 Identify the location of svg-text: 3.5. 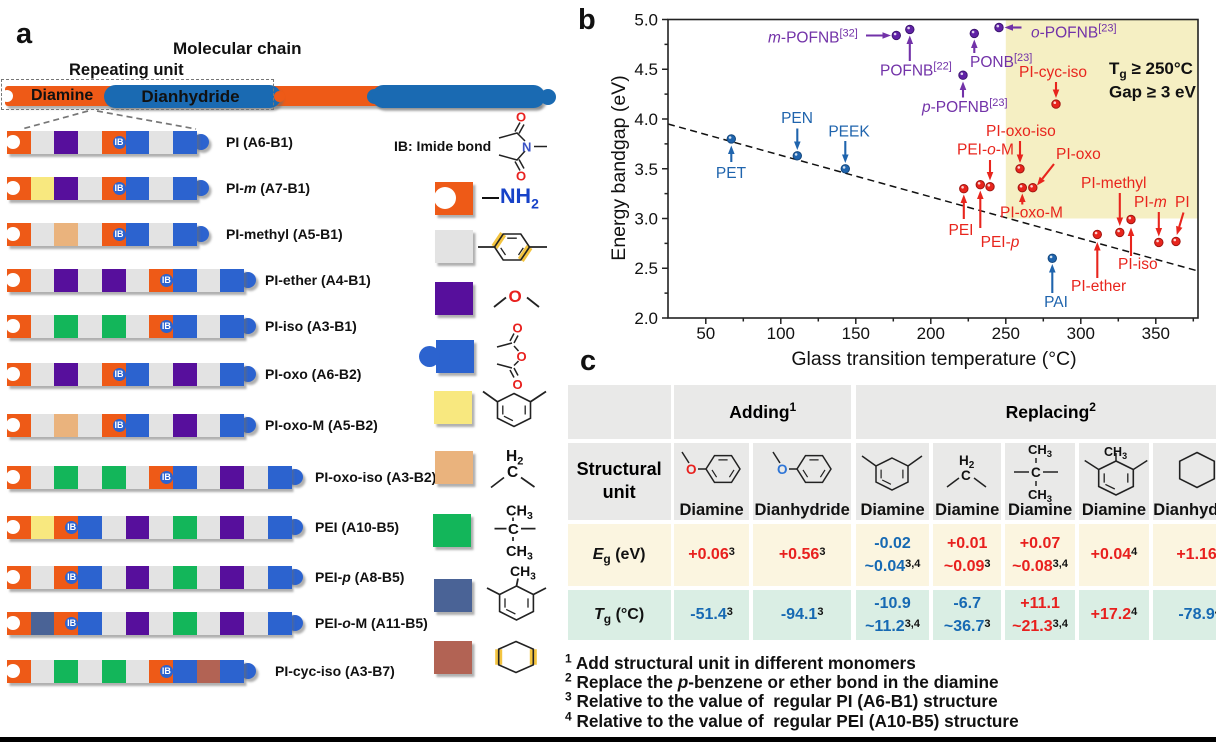
(646, 169).